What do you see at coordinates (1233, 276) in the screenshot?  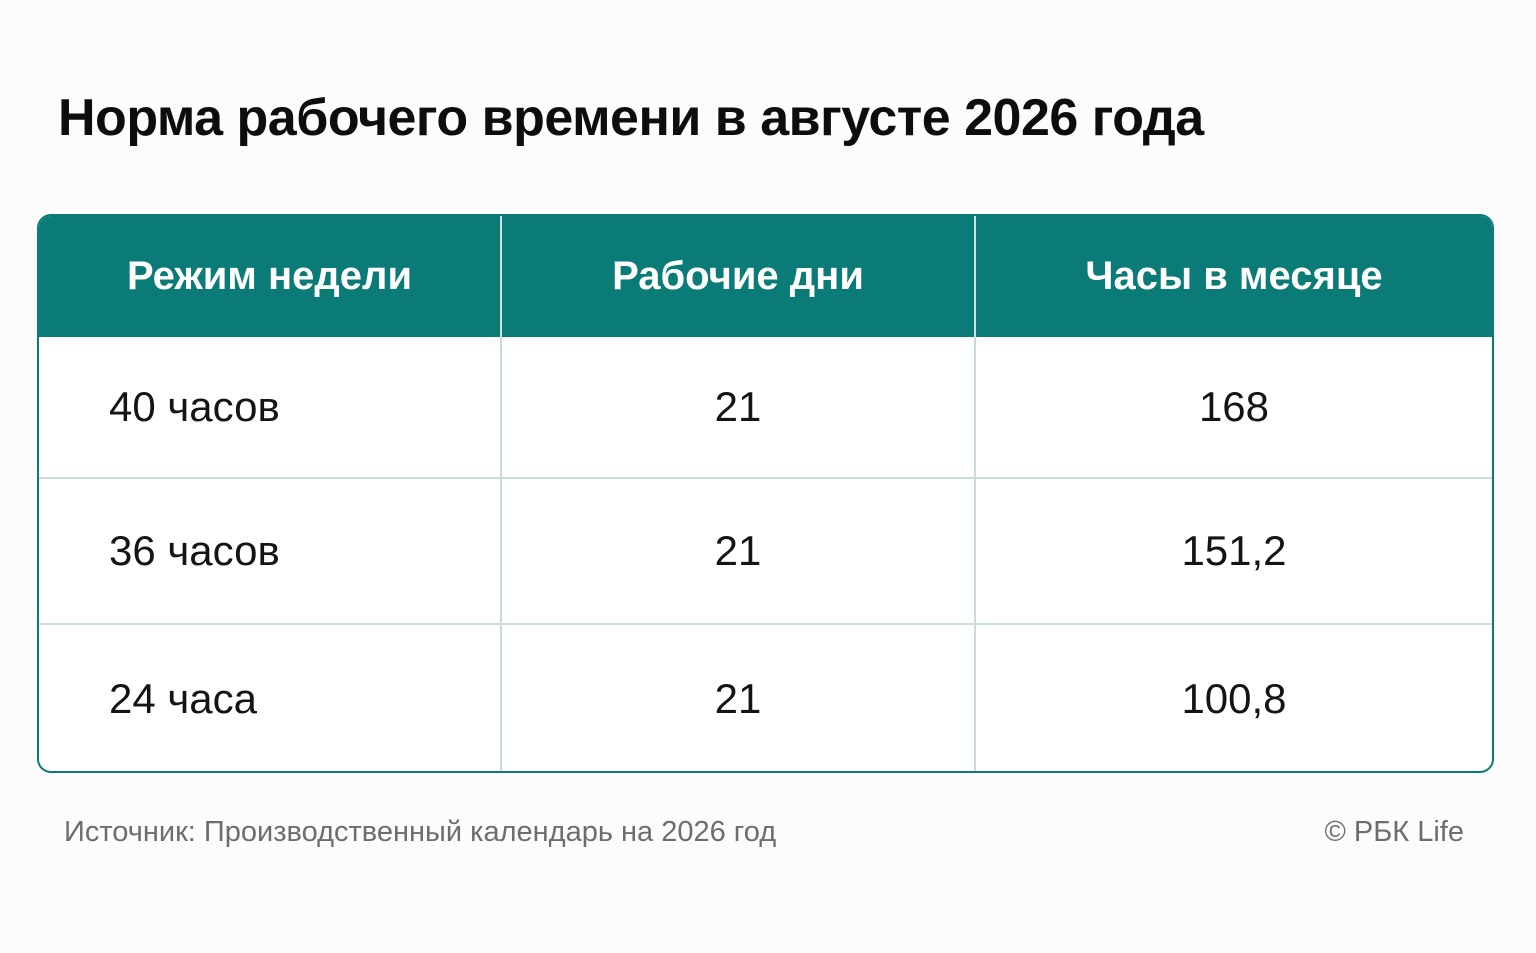 I see `header-hours-per-month: Часы в месяце` at bounding box center [1233, 276].